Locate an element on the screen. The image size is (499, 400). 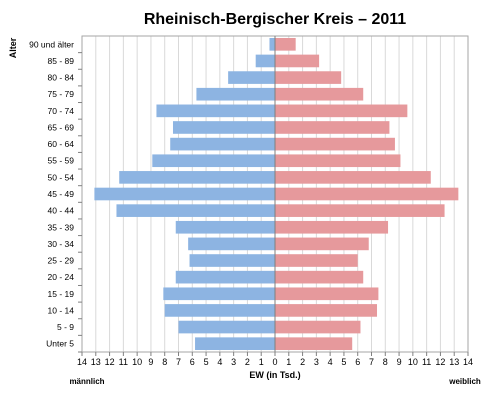
age-group-label: 70 - 74 is located at coordinates (61, 111).